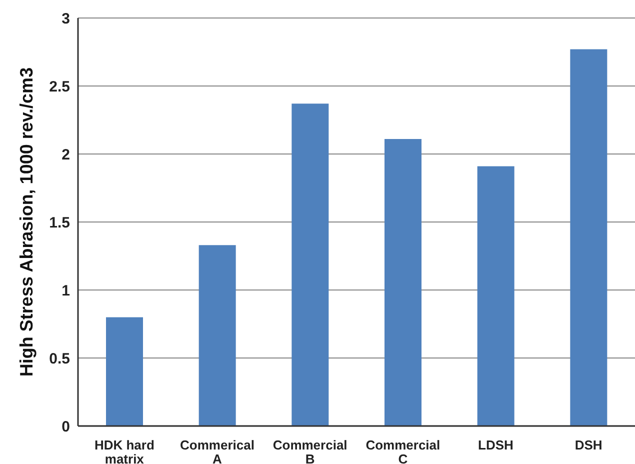 This screenshot has width=635, height=464. What do you see at coordinates (310, 451) in the screenshot?
I see `x-tick-label: Commercial B` at bounding box center [310, 451].